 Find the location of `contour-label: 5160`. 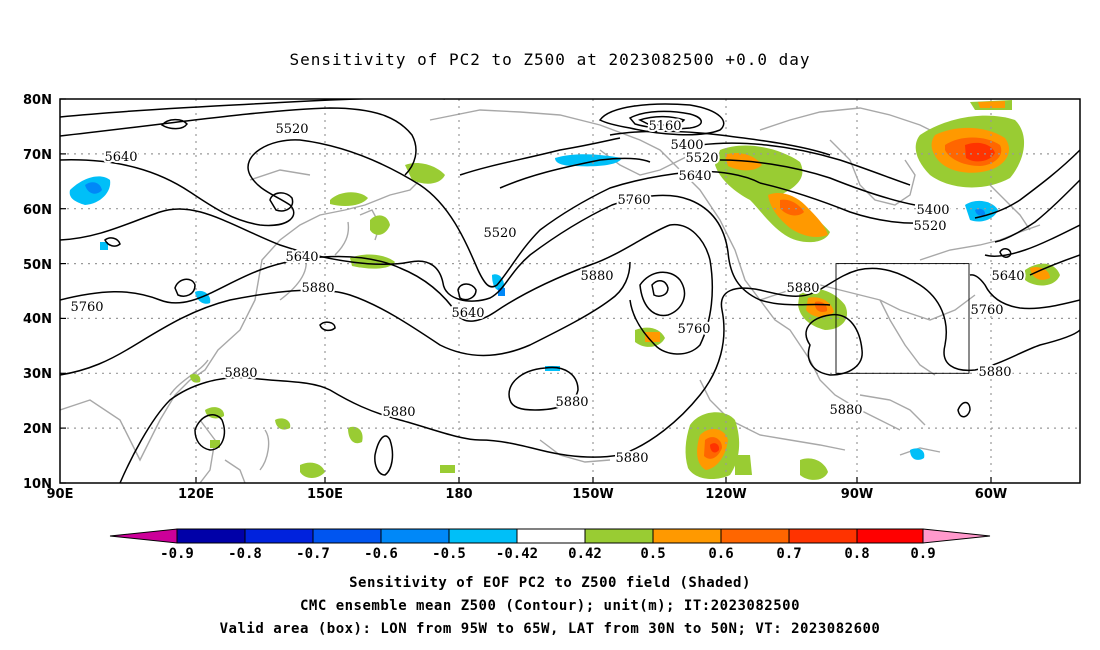

contour-label: 5160 is located at coordinates (664, 126).